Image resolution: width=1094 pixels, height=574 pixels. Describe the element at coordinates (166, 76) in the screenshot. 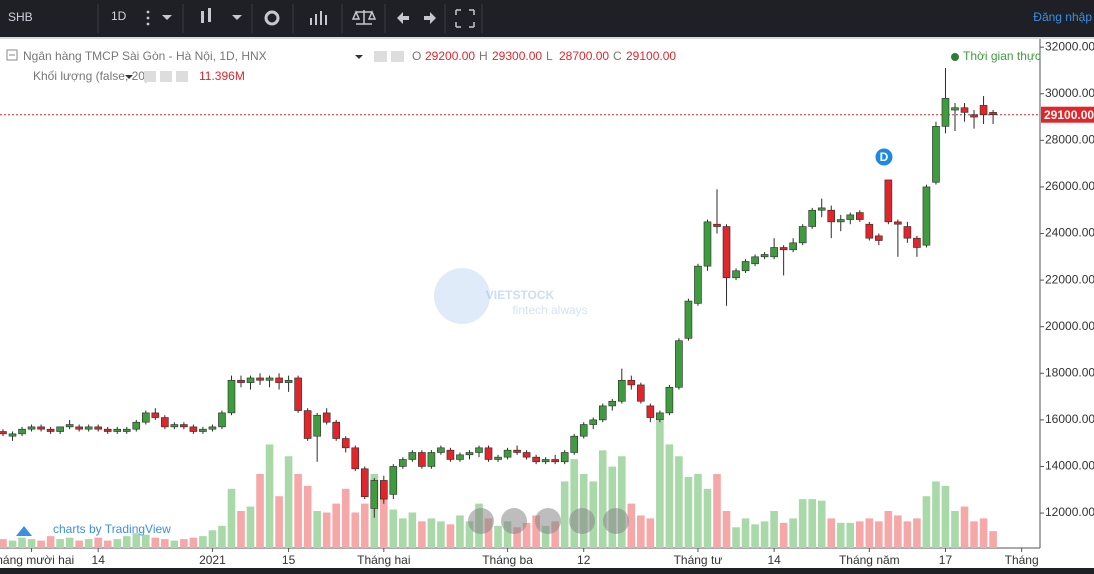

I see `volume-hide` at that location.